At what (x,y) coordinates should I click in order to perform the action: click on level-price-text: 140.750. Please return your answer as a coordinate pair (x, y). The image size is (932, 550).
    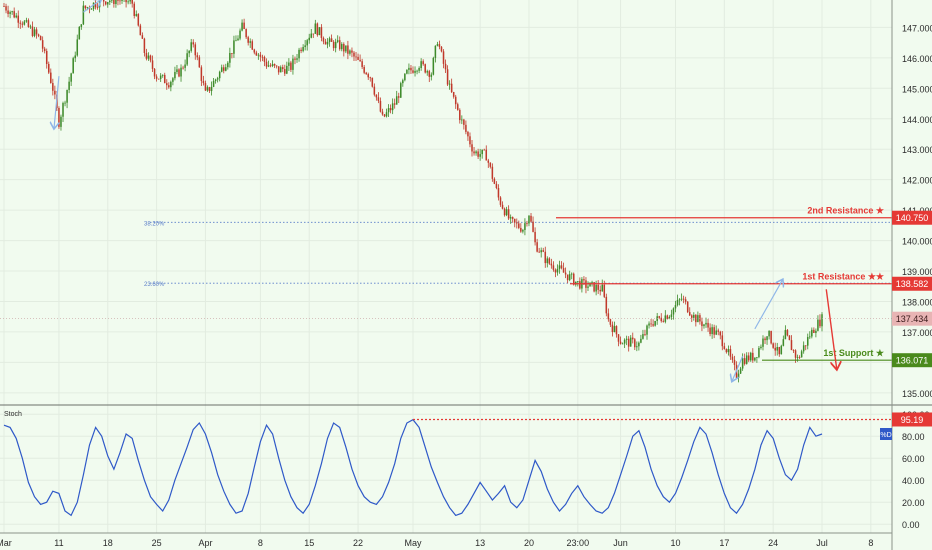
    Looking at the image, I should click on (912, 218).